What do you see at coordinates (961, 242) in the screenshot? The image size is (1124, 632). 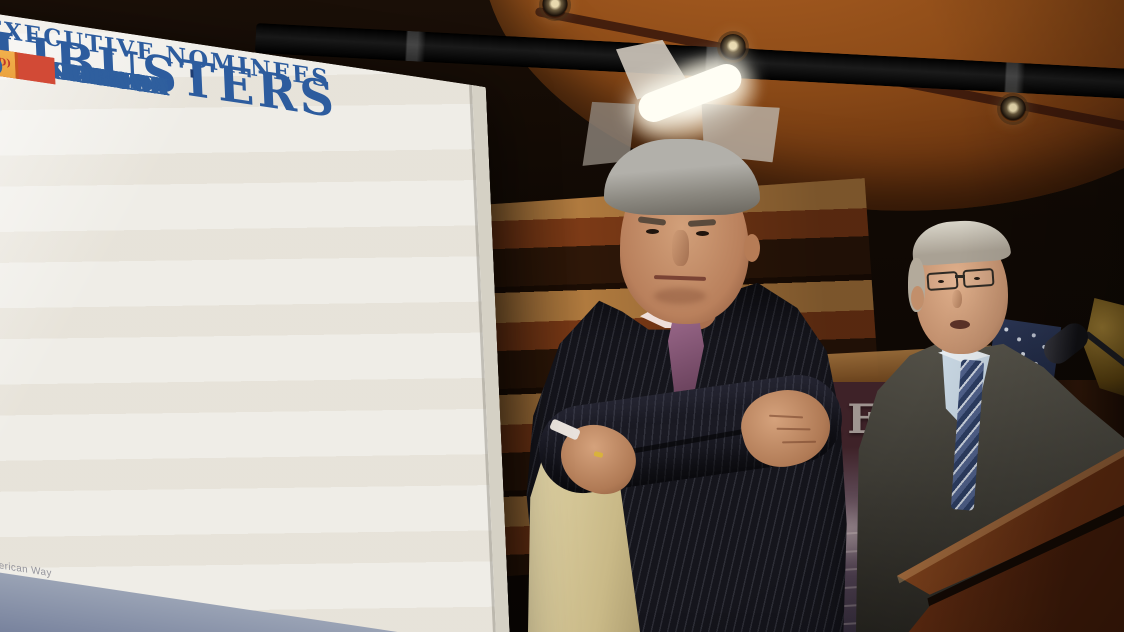 I see `reid-hair` at bounding box center [961, 242].